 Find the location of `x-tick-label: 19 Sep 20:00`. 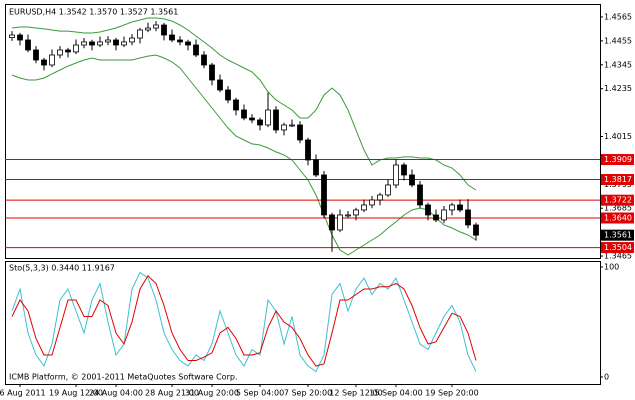

x-tick-label: 19 Sep 20:00 is located at coordinates (451, 393).